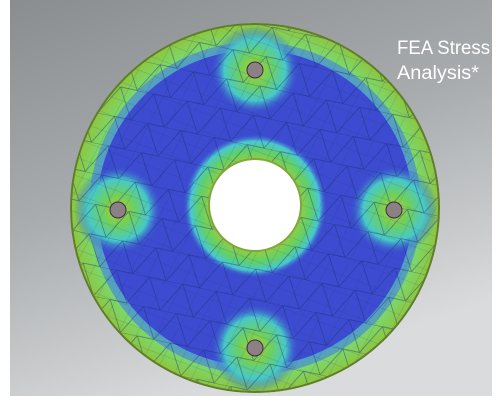 The height and width of the screenshot is (407, 499). I want to click on caption-line: FEA Stress, so click(443, 48).